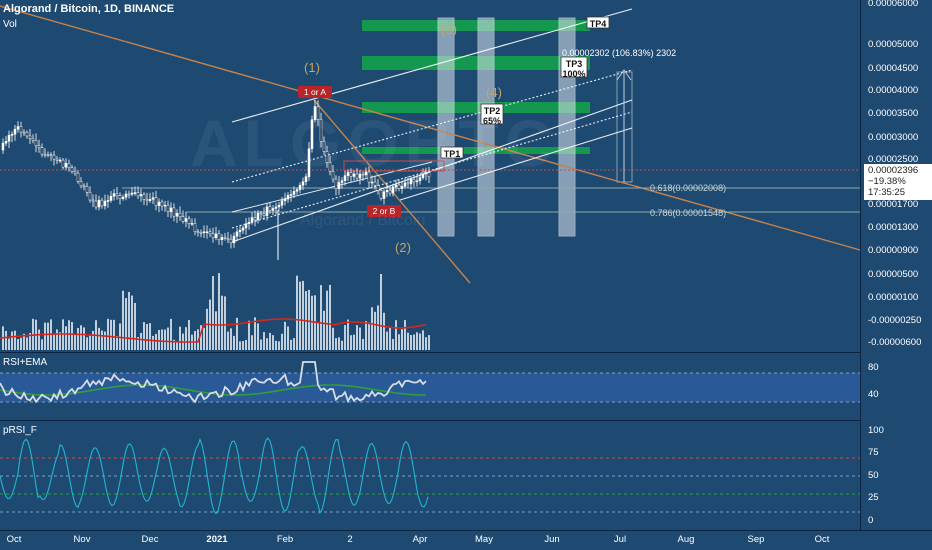 The image size is (932, 550). I want to click on fib-label-786: 0.786(0.00001548), so click(688, 213).